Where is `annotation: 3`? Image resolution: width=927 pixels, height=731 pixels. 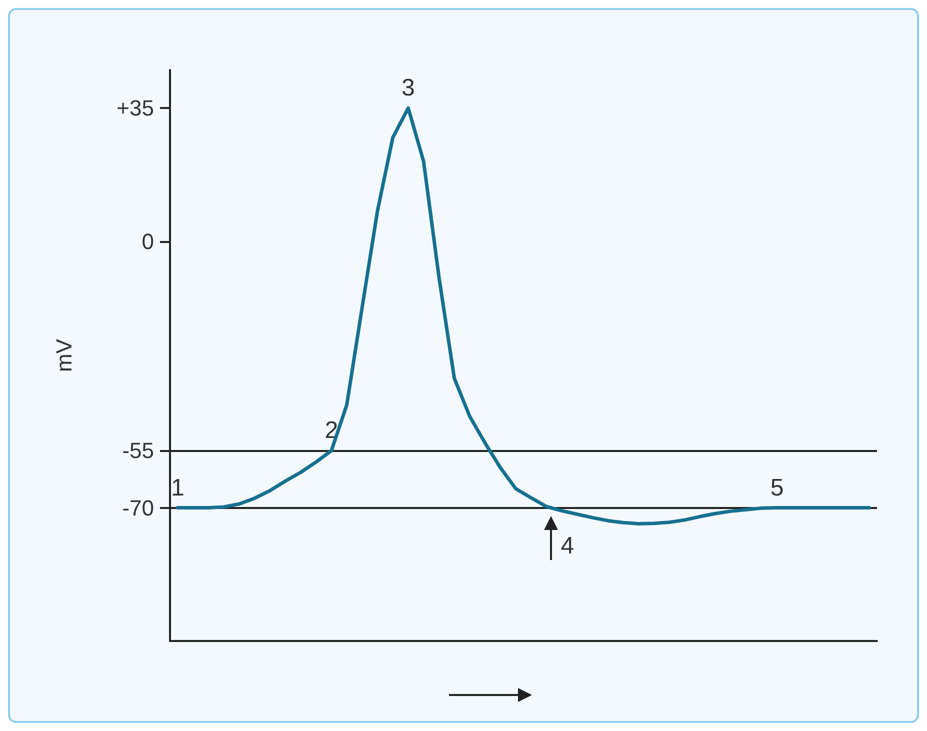
annotation: 3 is located at coordinates (408, 88).